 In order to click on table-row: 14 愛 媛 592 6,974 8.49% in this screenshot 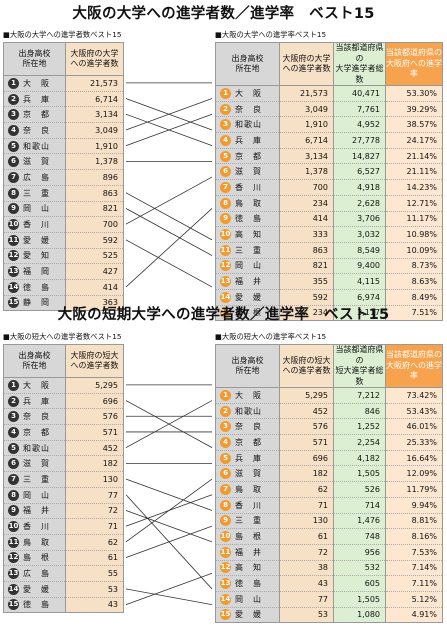, I will do `click(329, 297)`.